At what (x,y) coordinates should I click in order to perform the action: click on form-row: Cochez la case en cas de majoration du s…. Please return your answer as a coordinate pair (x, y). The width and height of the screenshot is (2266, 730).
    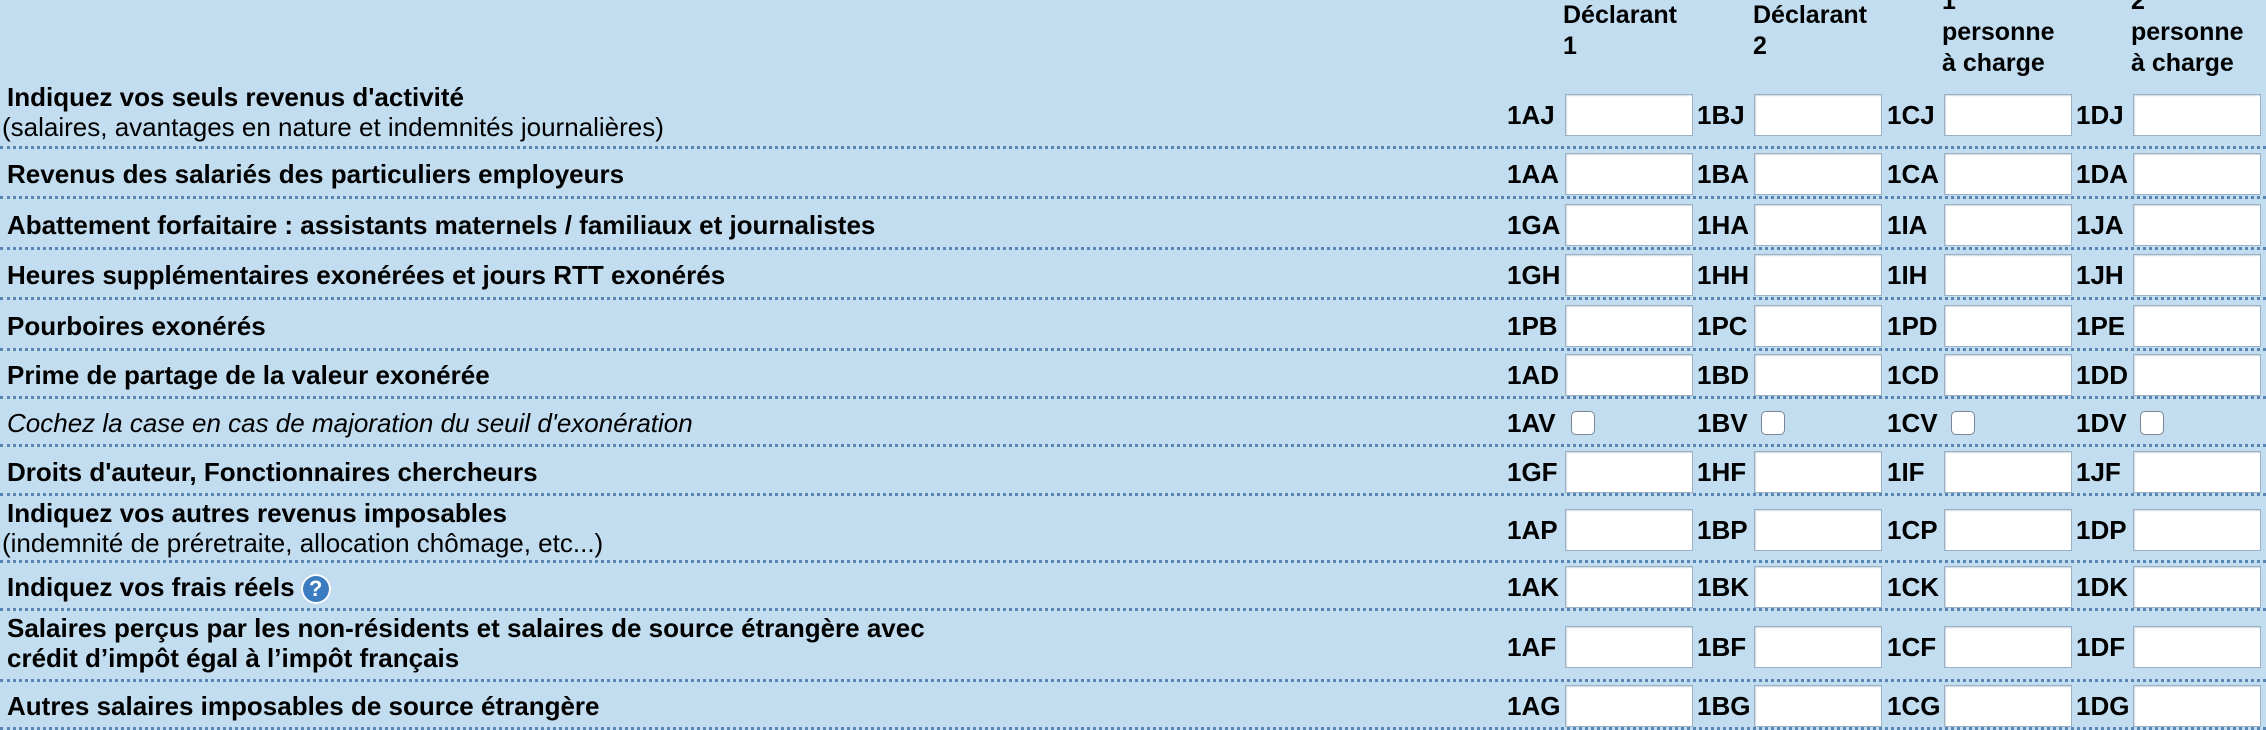
    Looking at the image, I should click on (1133, 423).